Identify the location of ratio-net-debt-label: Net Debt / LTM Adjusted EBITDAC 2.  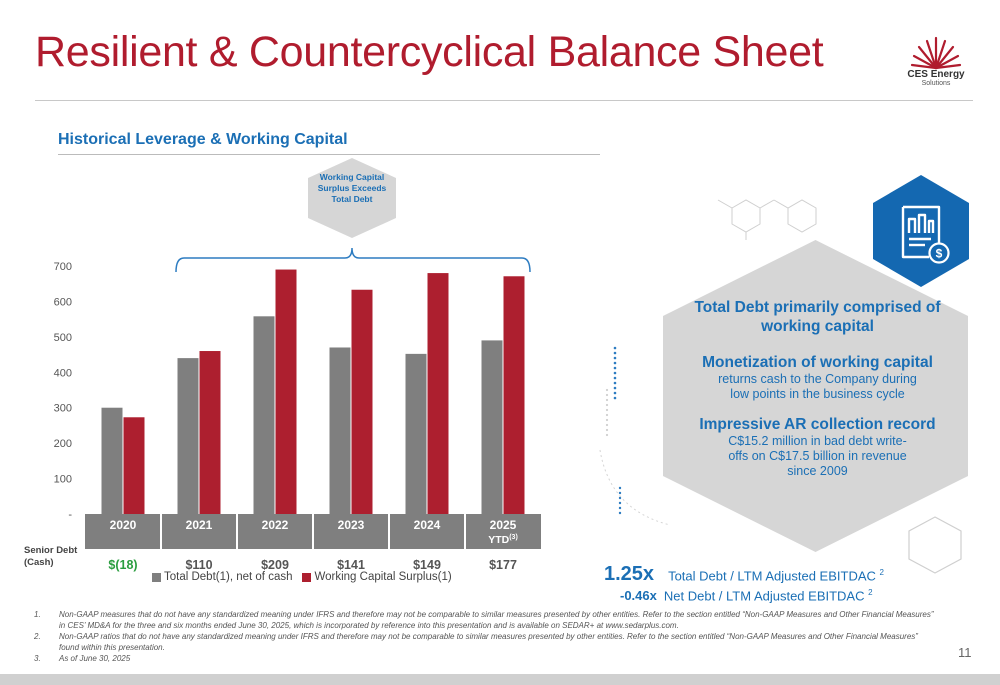
(768, 596).